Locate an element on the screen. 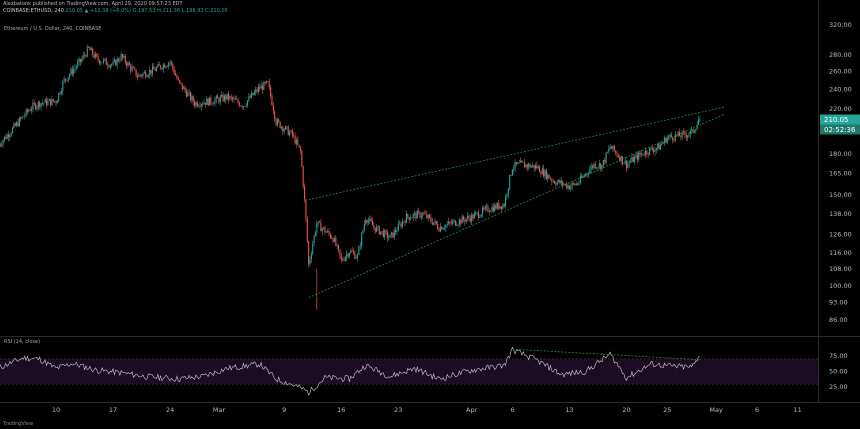 The height and width of the screenshot is (429, 860). price-tick-label: 116.00 is located at coordinates (840, 253).